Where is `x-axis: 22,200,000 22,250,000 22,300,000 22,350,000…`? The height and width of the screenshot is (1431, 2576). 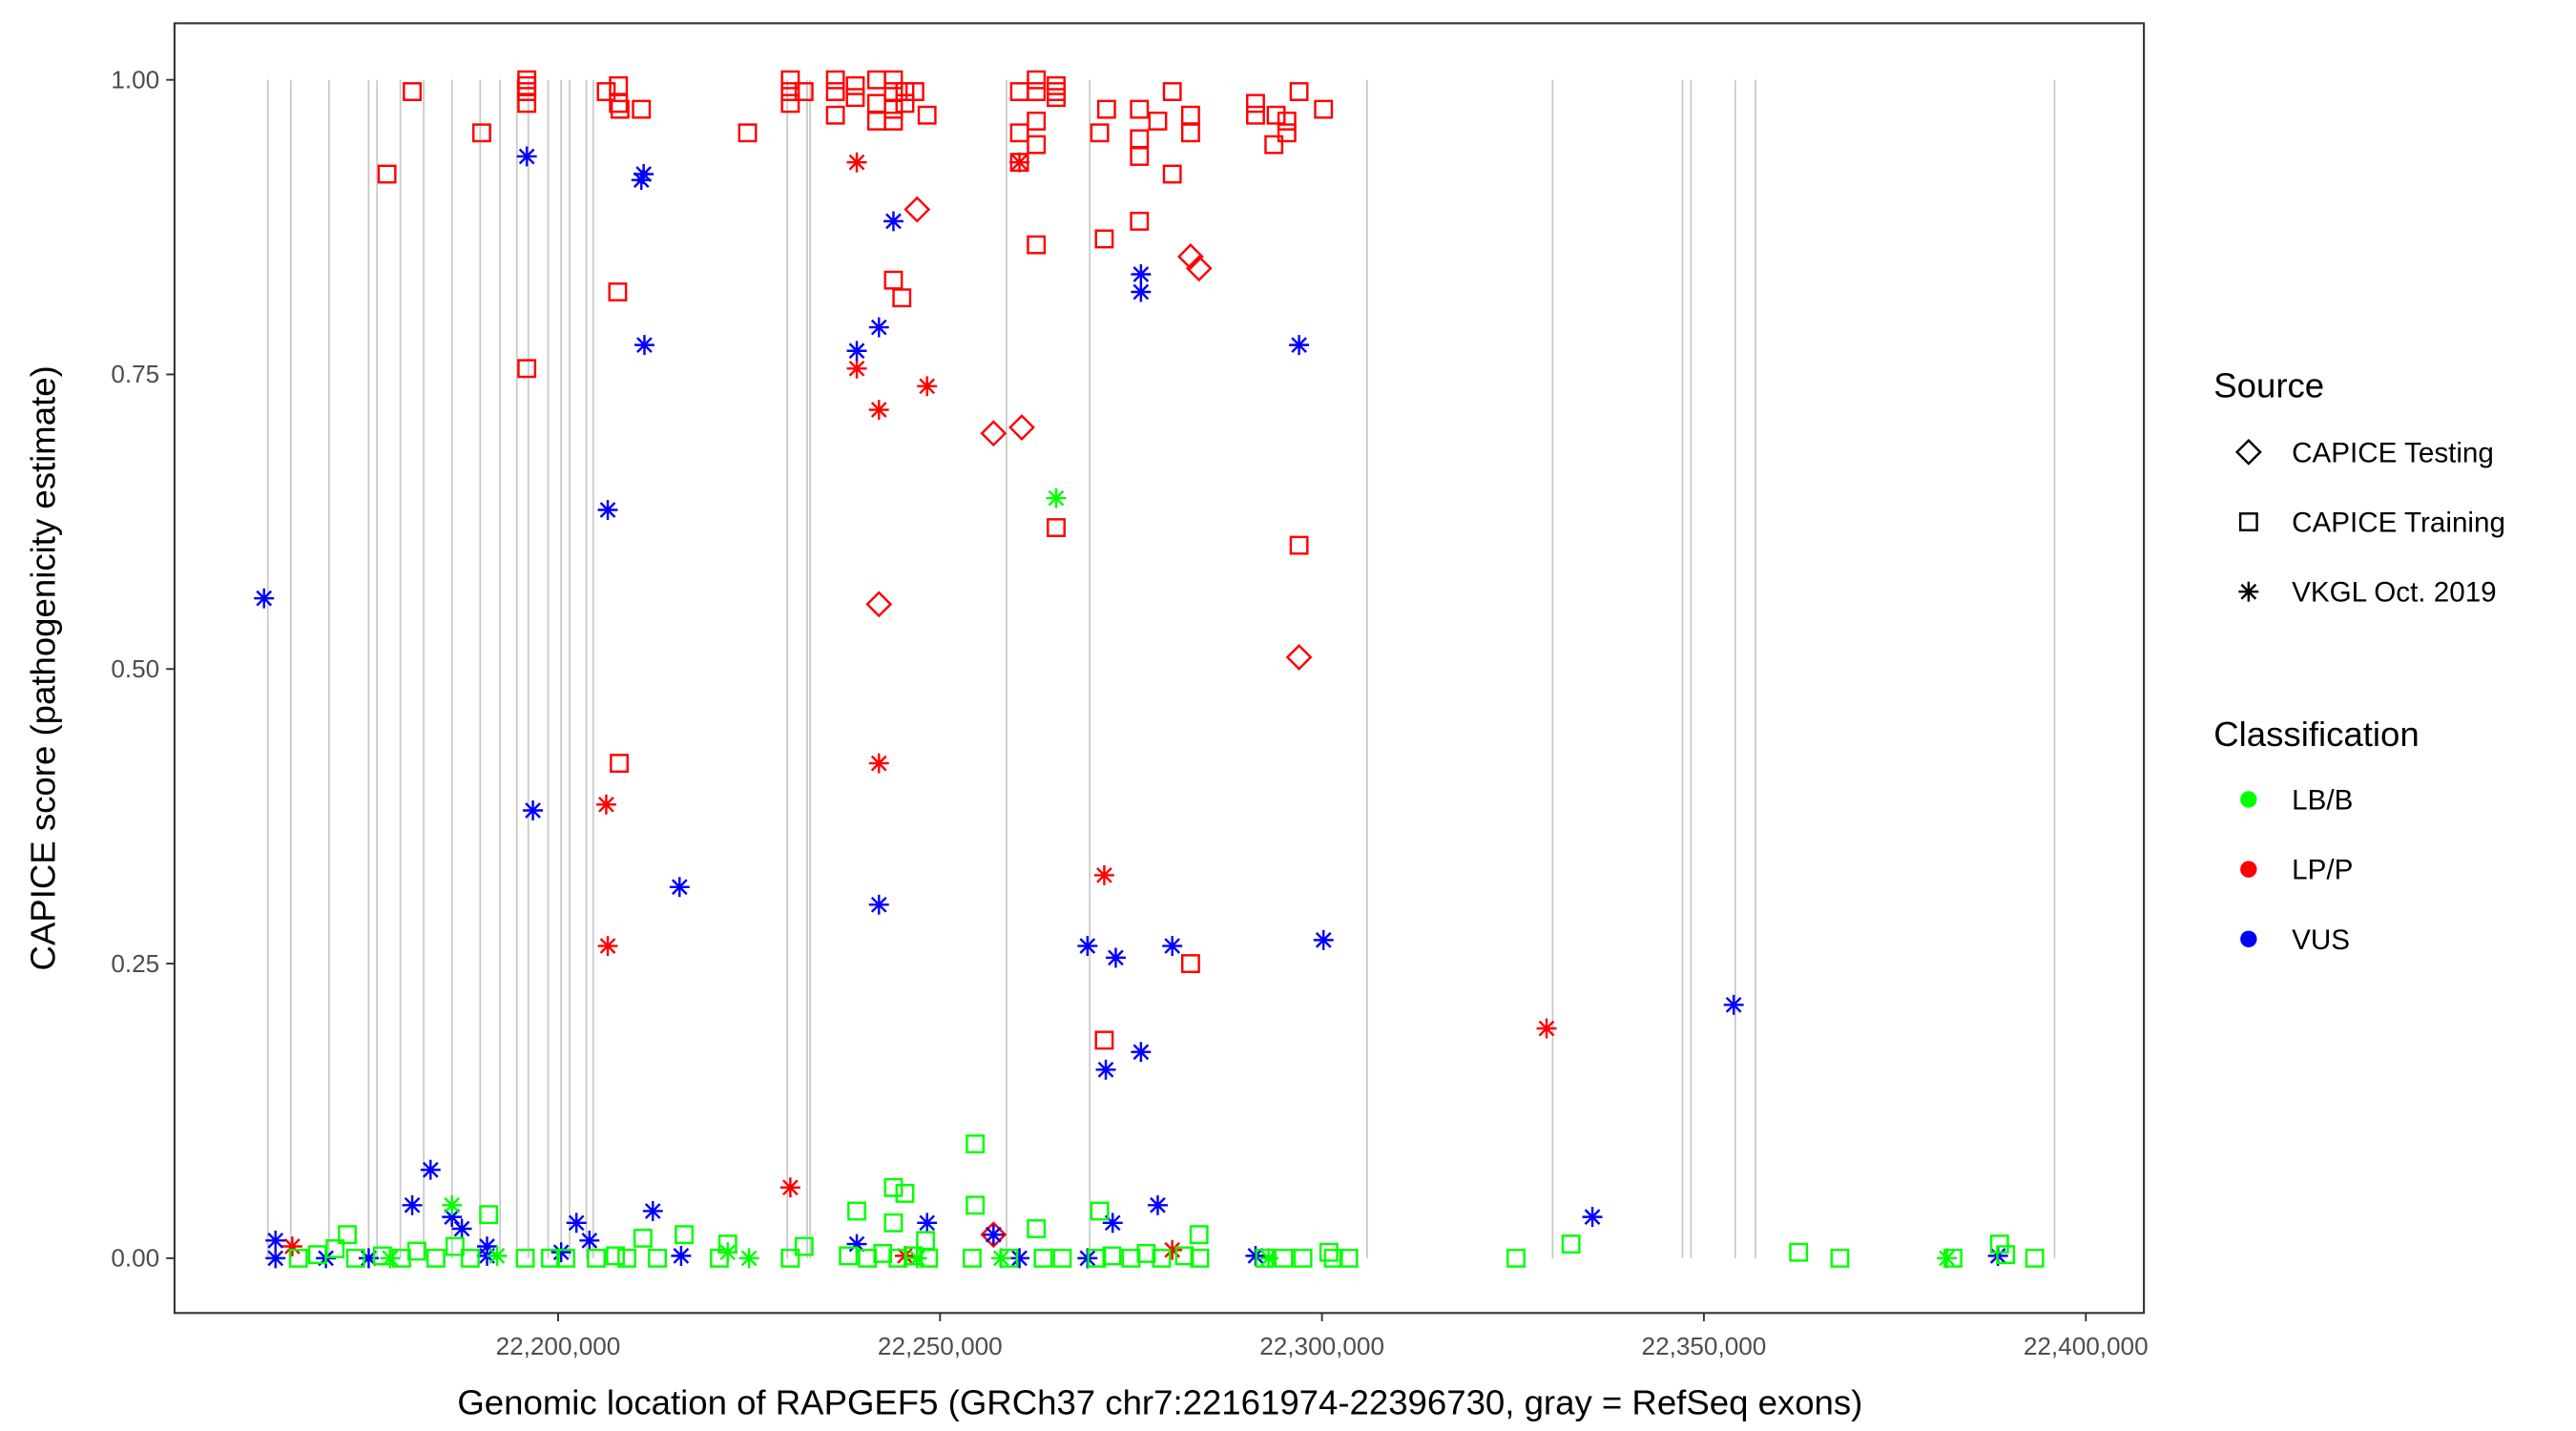
x-axis: 22,200,000 22,250,000 22,300,000 22,350,000… is located at coordinates (1322, 1336).